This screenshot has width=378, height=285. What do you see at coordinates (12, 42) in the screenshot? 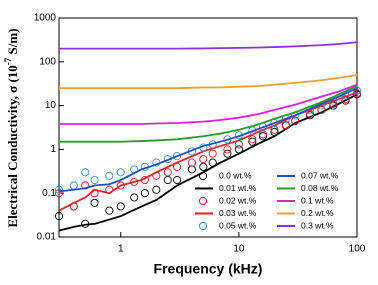
I see `y-axis-label-unit: S/m)` at bounding box center [12, 42].